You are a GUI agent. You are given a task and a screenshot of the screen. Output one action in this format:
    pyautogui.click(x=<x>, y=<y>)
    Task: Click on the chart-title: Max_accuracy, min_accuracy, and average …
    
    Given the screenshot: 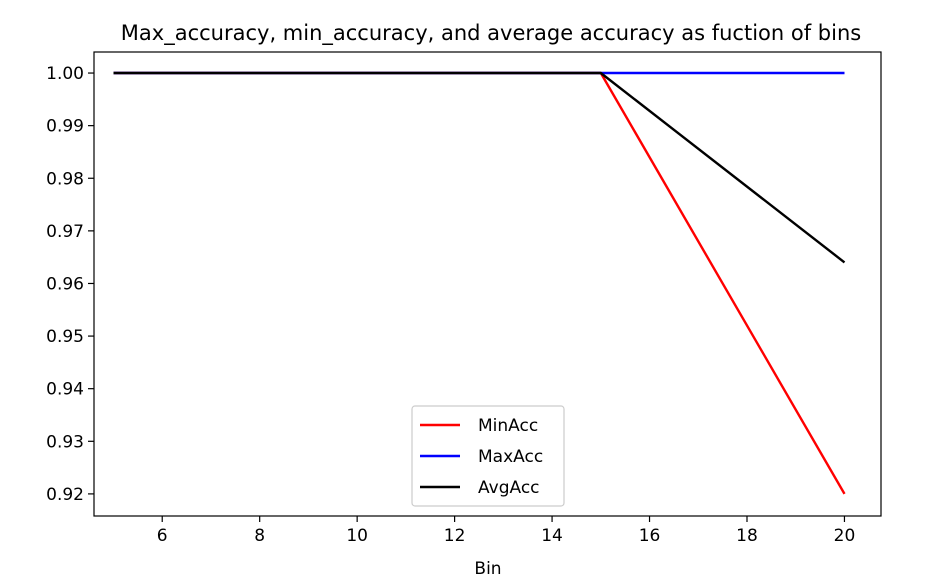 What is the action you would take?
    pyautogui.click(x=491, y=33)
    